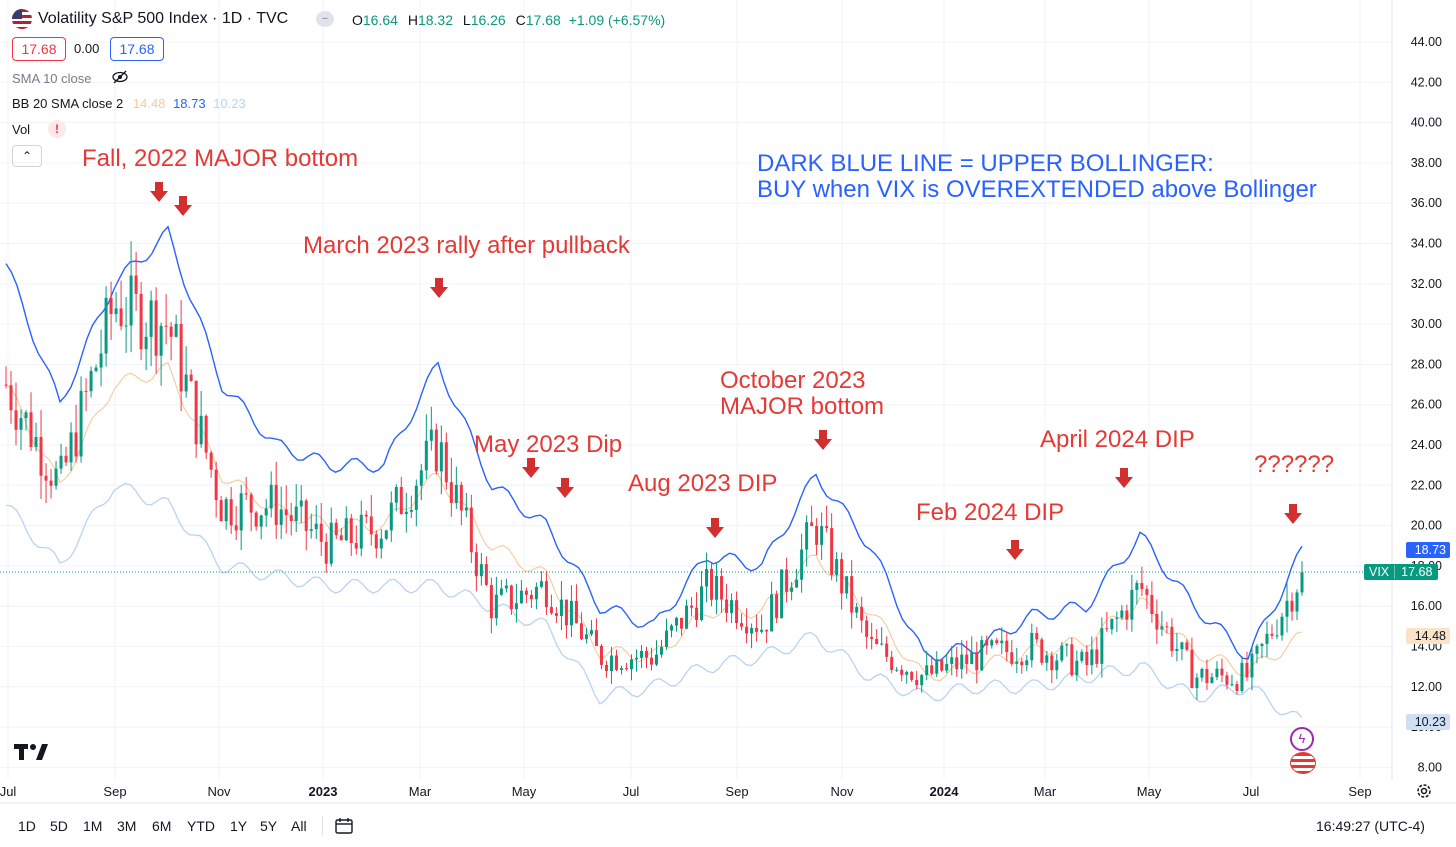  What do you see at coordinates (1426, 445) in the screenshot?
I see `y-tick-label: 24.00` at bounding box center [1426, 445].